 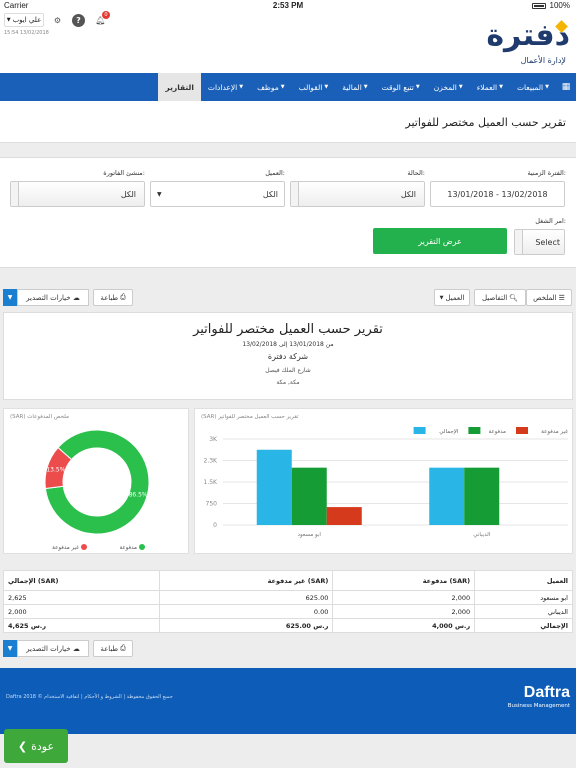 What do you see at coordinates (288, 382) in the screenshot?
I see `company-address-2: مكة, مكة` at bounding box center [288, 382].